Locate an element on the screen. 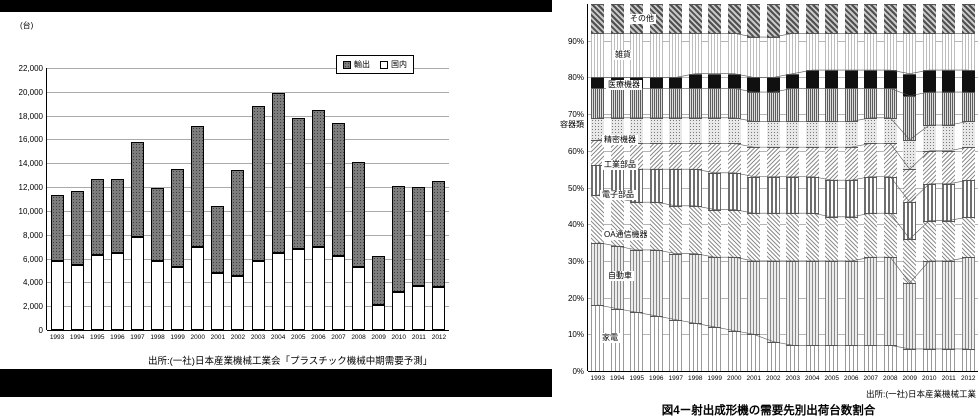  left-y-tick-label: 20,000 is located at coordinates (30, 92).